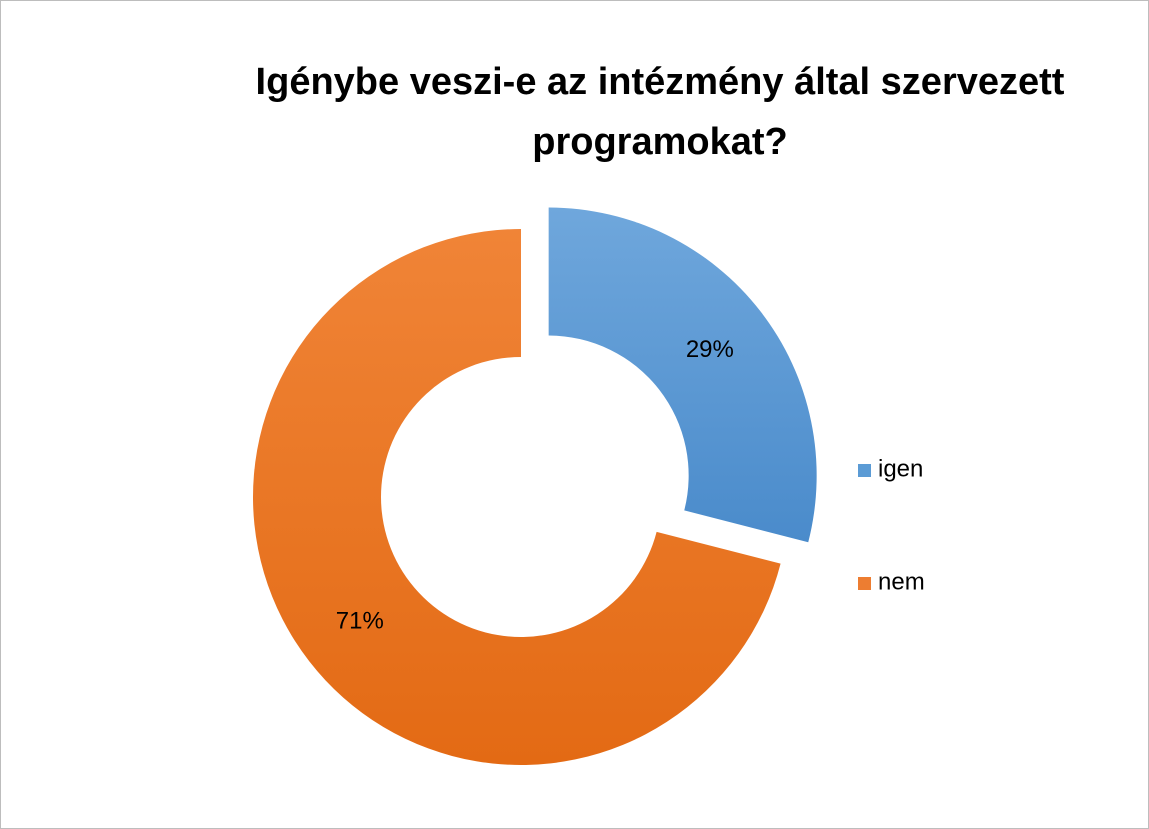  What do you see at coordinates (710, 349) in the screenshot?
I see `data-label: 29%` at bounding box center [710, 349].